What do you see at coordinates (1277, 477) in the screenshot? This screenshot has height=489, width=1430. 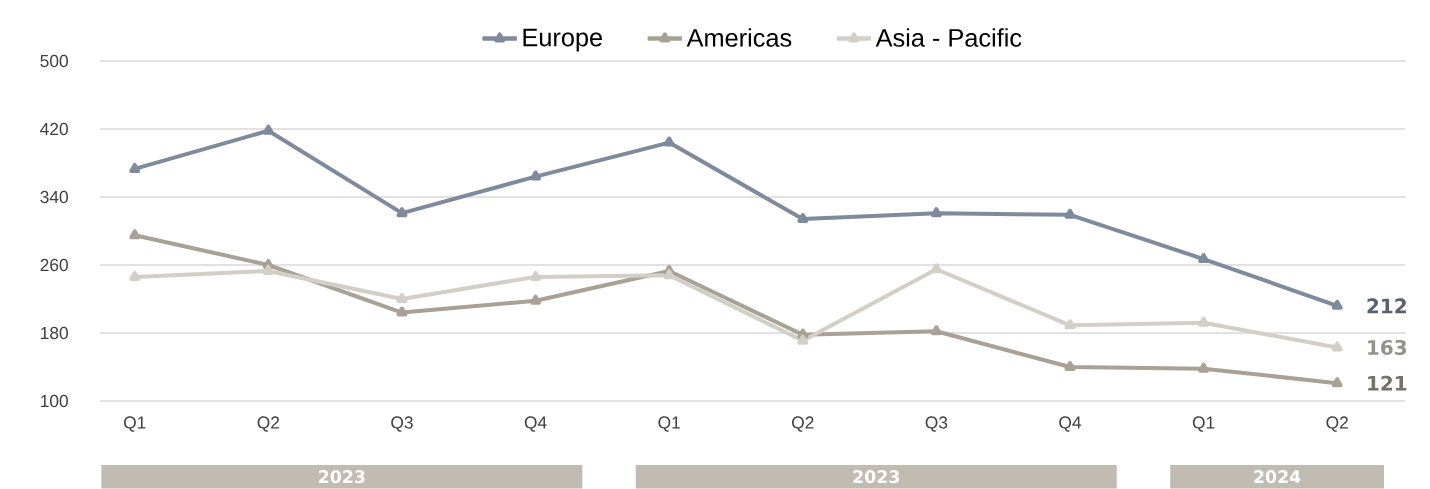 I see `text: 2024` at bounding box center [1277, 477].